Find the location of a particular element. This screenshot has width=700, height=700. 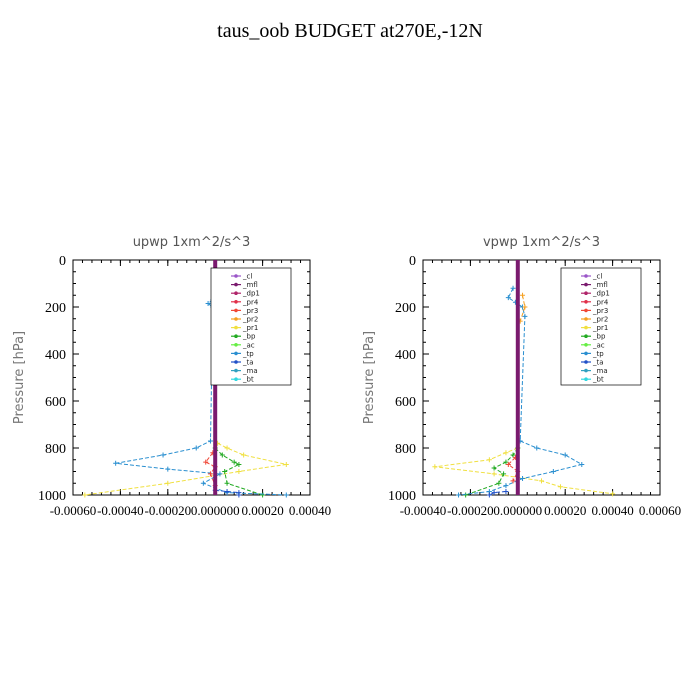

legend-label: _pr1 is located at coordinates (600, 328).